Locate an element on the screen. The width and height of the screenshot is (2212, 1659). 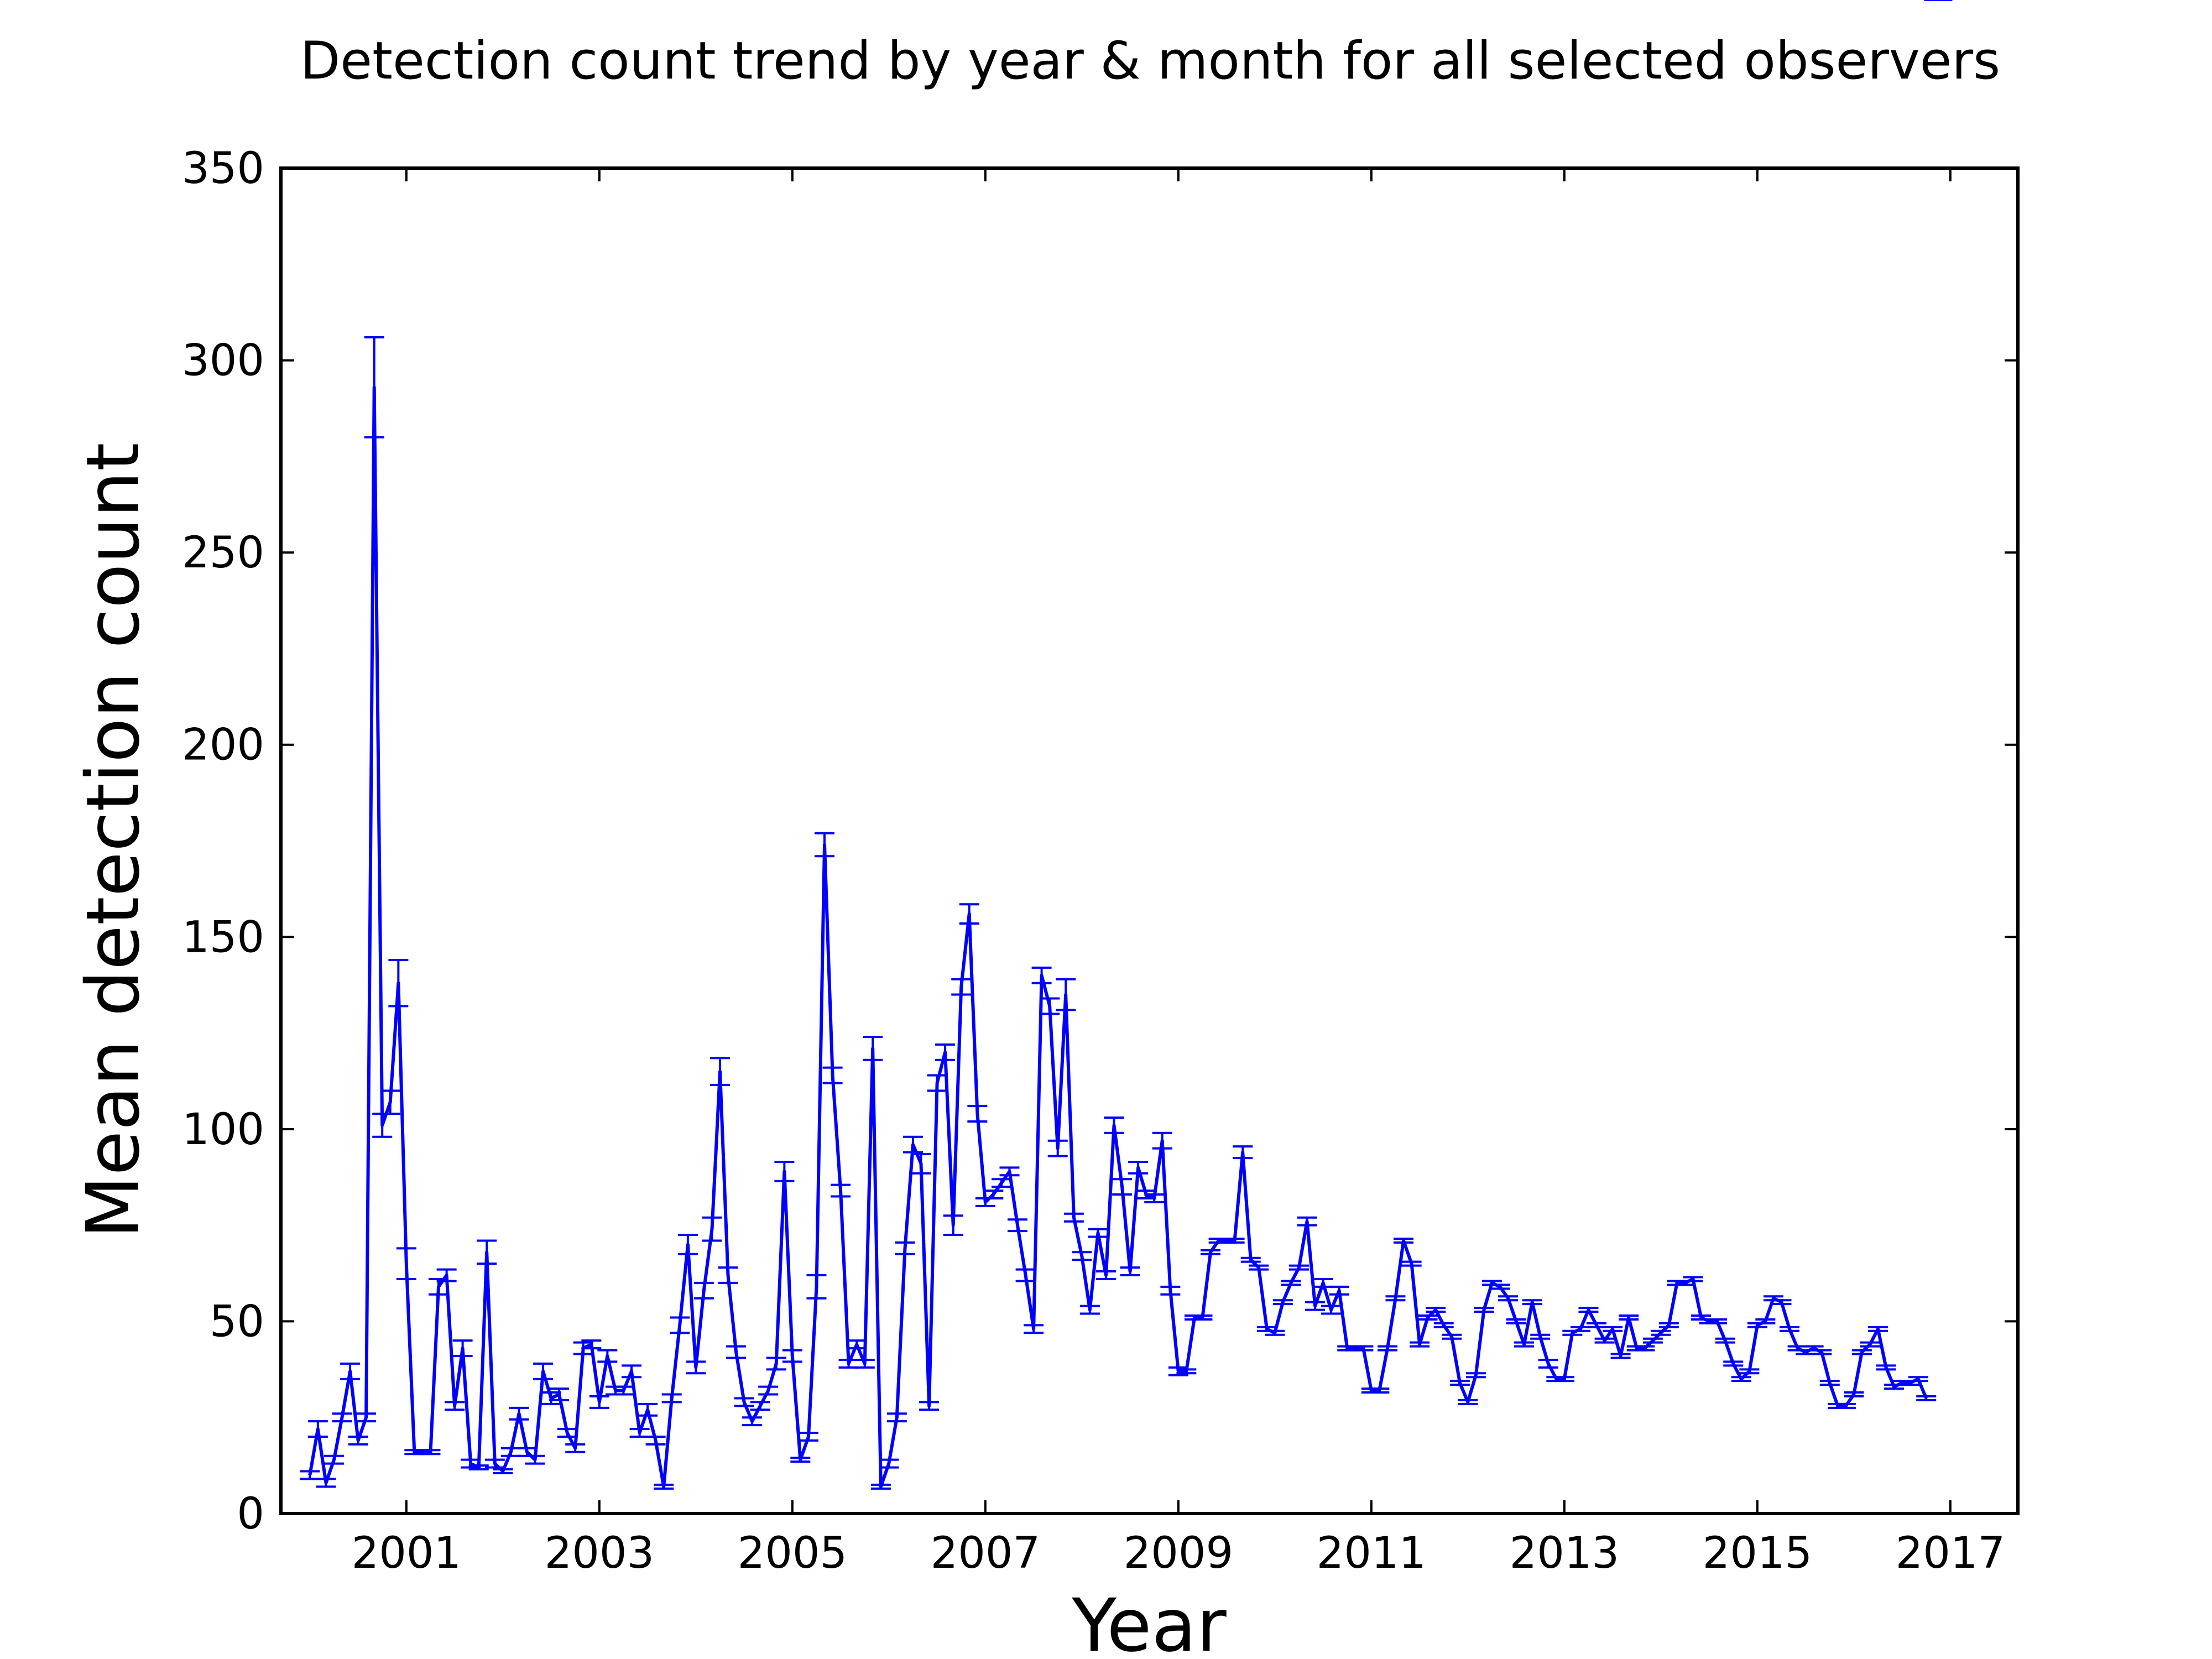
y-tick-label: 50 is located at coordinates (237, 1322).